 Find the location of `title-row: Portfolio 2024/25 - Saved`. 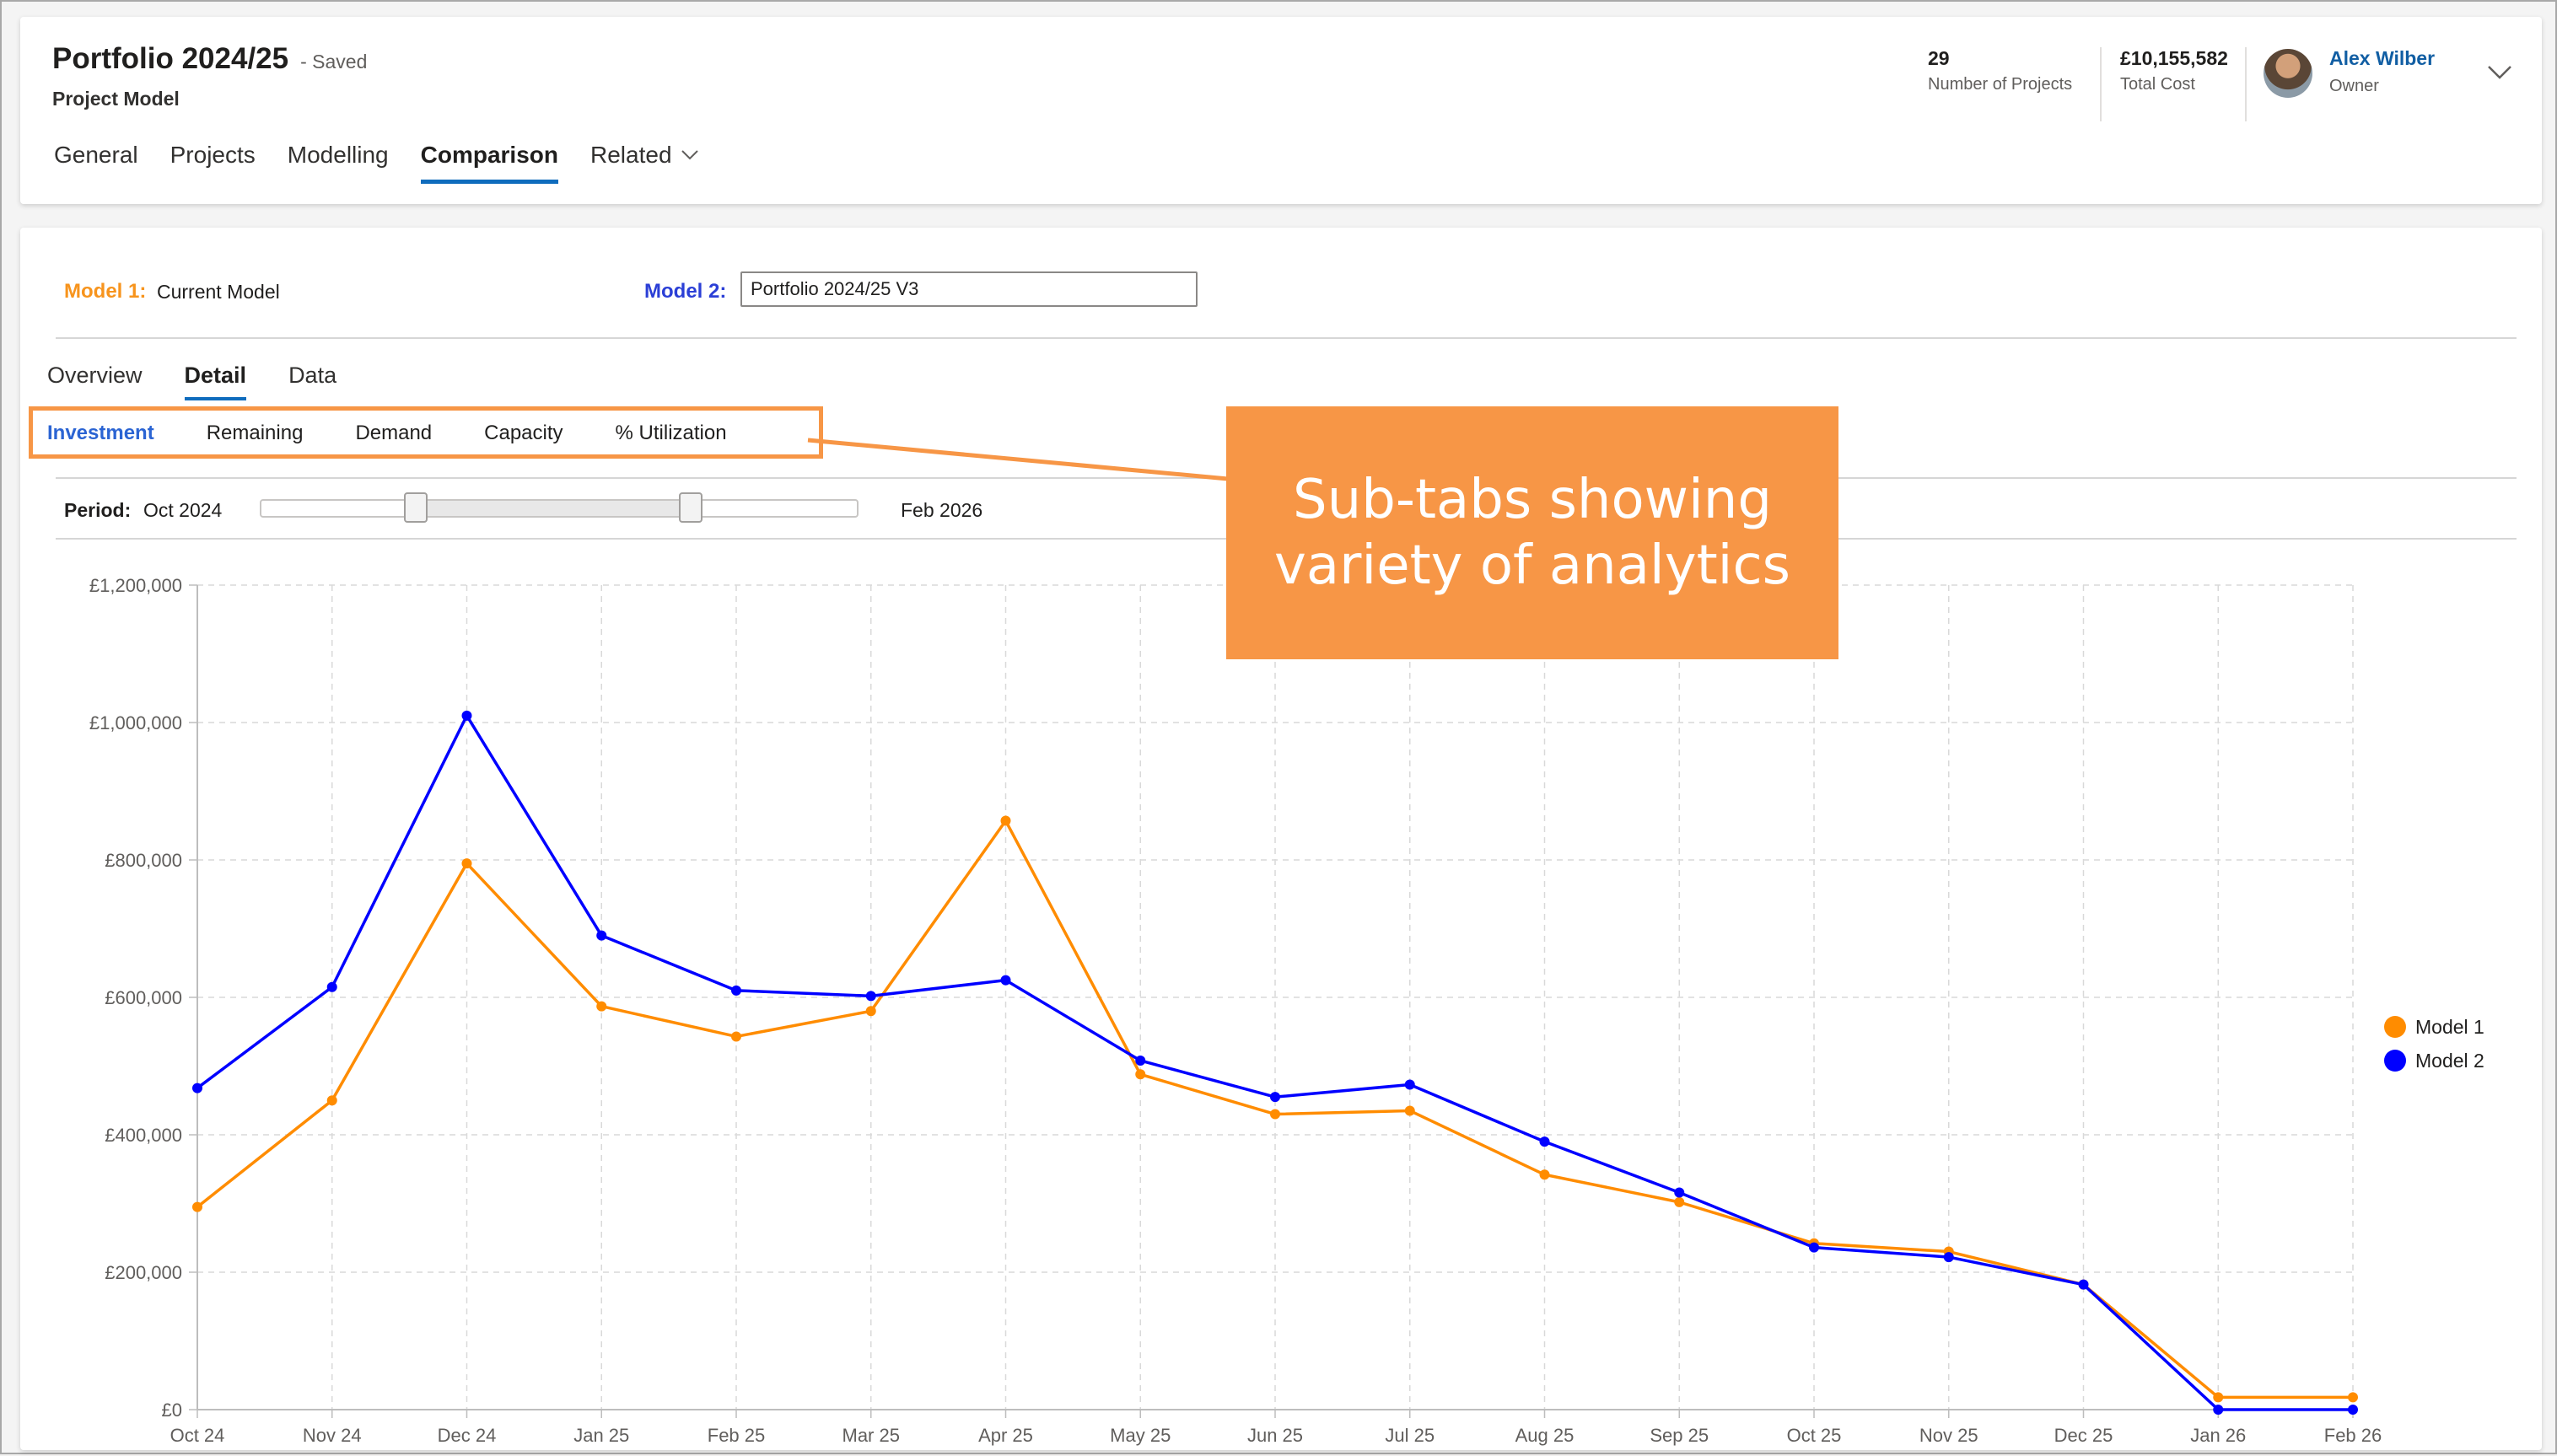

title-row: Portfolio 2024/25 - Saved is located at coordinates (209, 59).